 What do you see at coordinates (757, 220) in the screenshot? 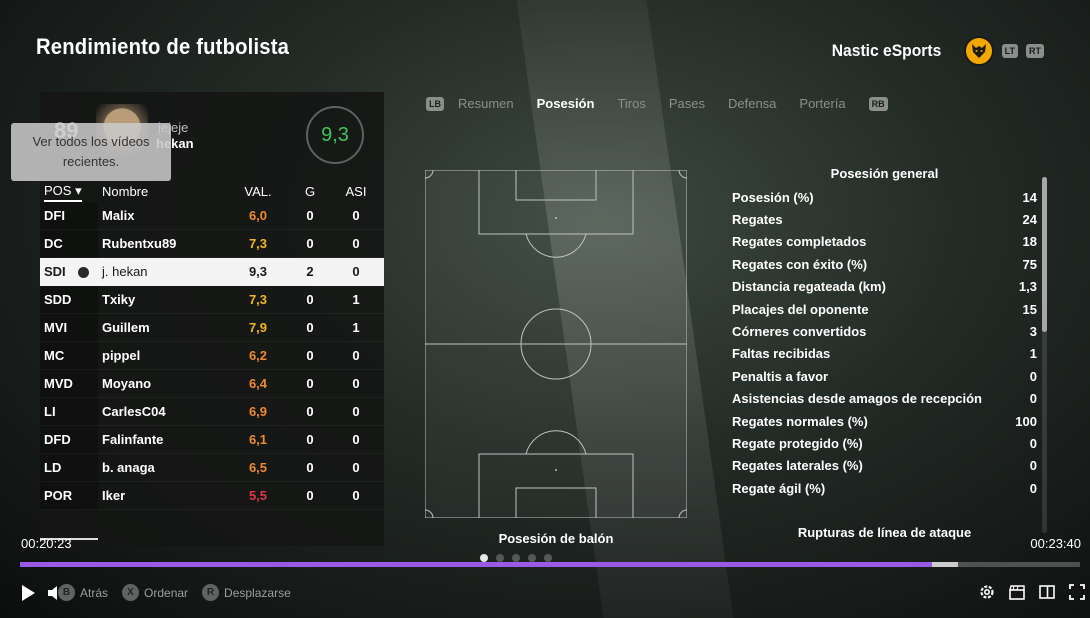
I see `stat-label: Regates` at bounding box center [757, 220].